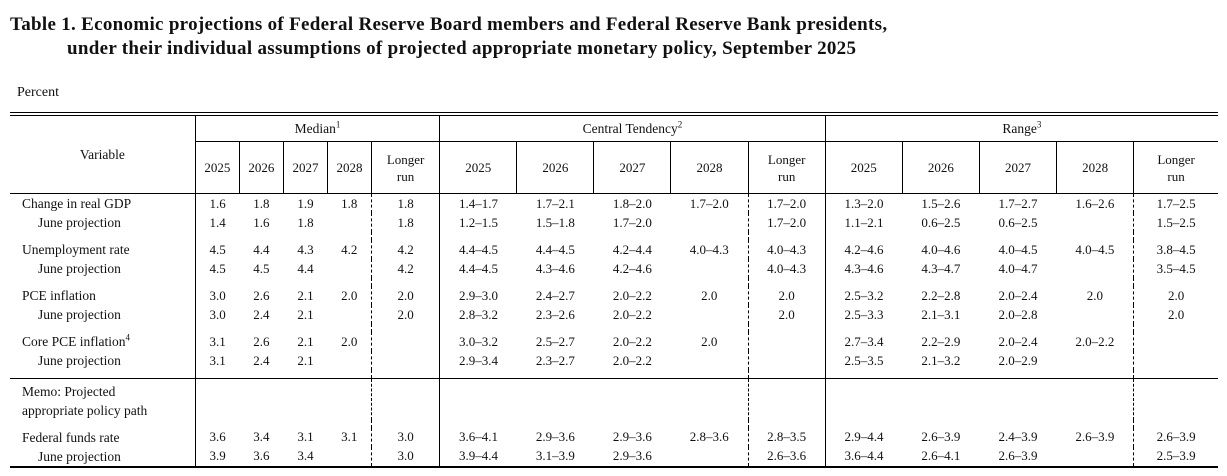 This screenshot has height=476, width=1227. Describe the element at coordinates (1018, 436) in the screenshot. I see `range-cell: 2.4–3.9` at that location.